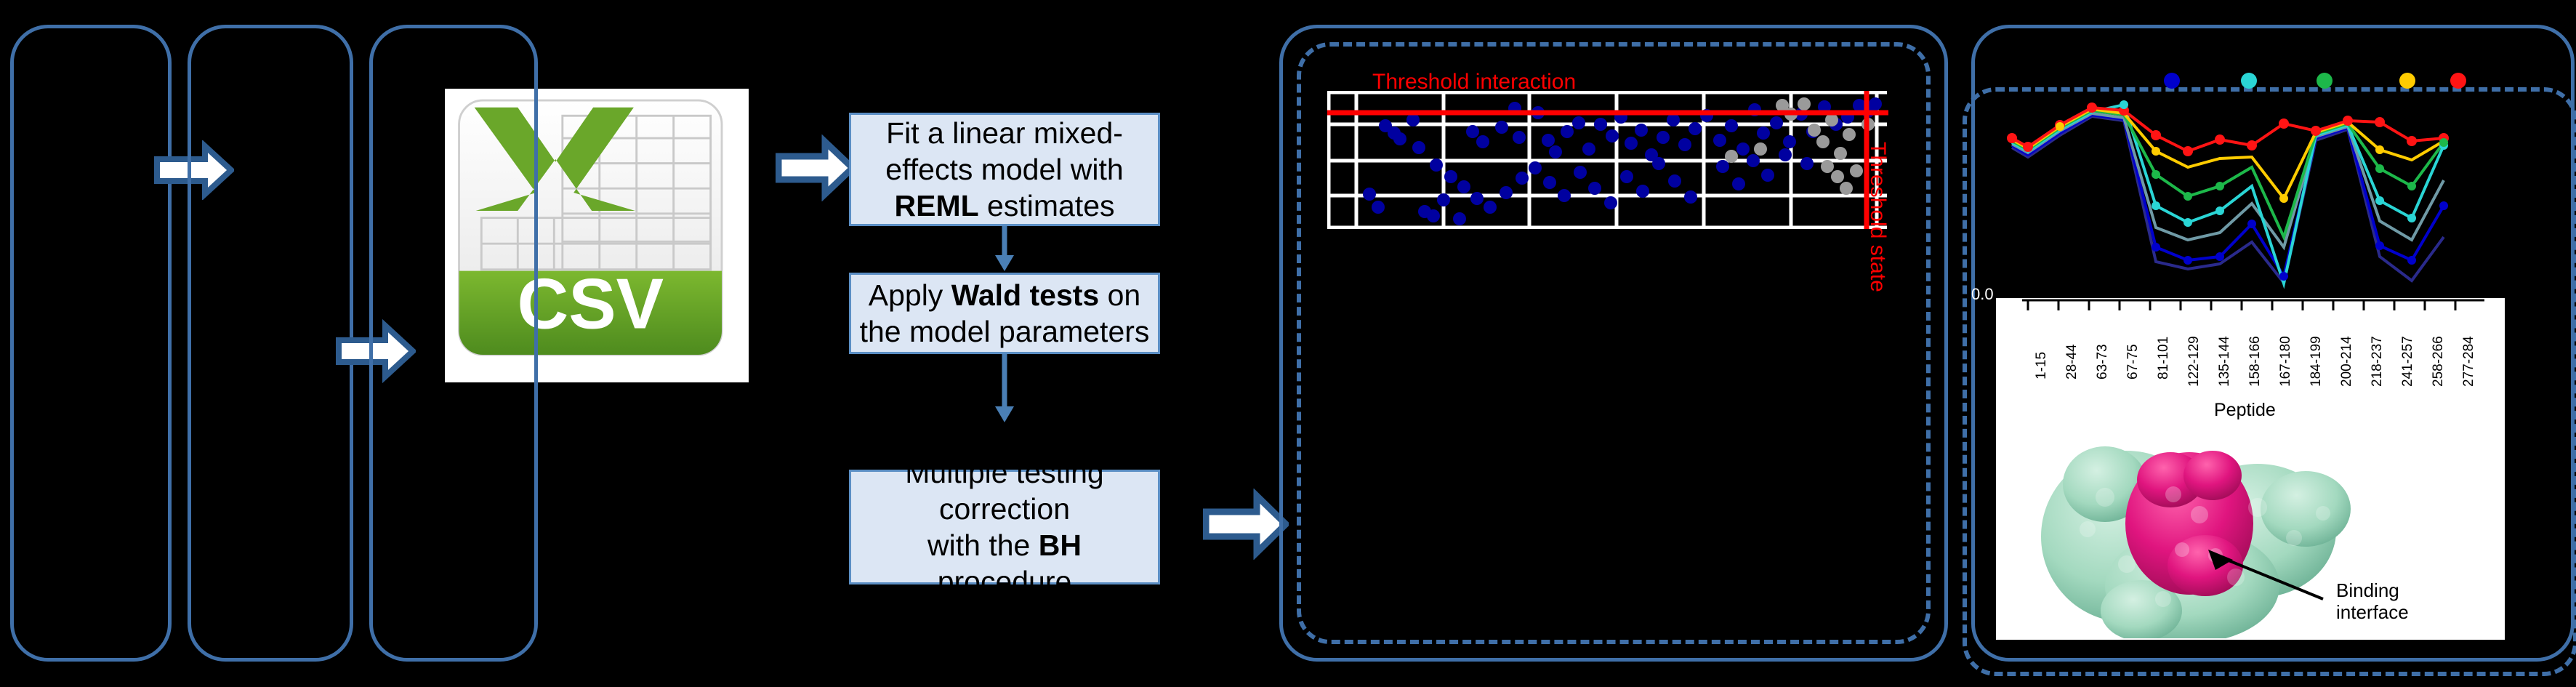  I want to click on x-axis-title: Peptide, so click(2245, 410).